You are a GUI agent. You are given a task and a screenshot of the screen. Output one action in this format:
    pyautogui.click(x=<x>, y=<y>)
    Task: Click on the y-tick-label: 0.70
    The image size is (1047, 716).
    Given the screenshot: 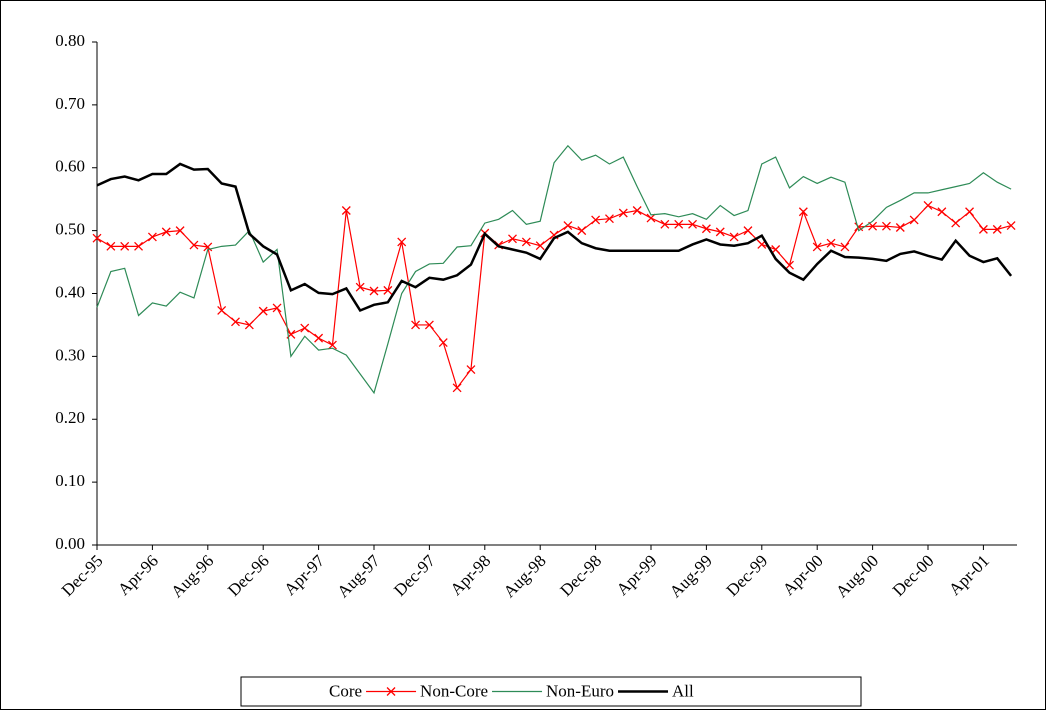 What is the action you would take?
    pyautogui.click(x=70, y=103)
    